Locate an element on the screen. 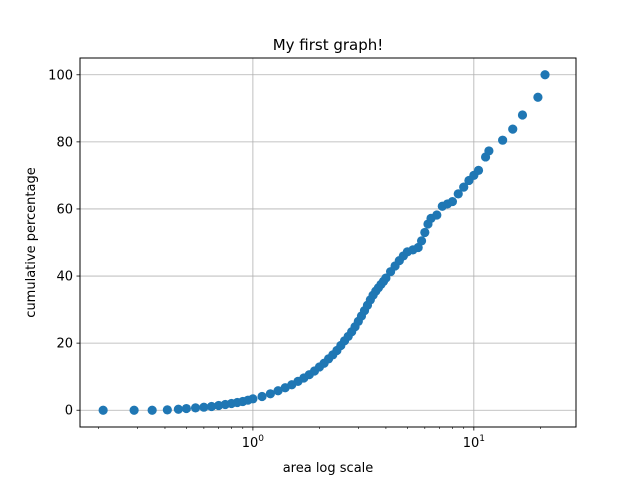 The width and height of the screenshot is (640, 480). y-axis-ticks: 0 20 40 60 80 100 is located at coordinates (64, 243).